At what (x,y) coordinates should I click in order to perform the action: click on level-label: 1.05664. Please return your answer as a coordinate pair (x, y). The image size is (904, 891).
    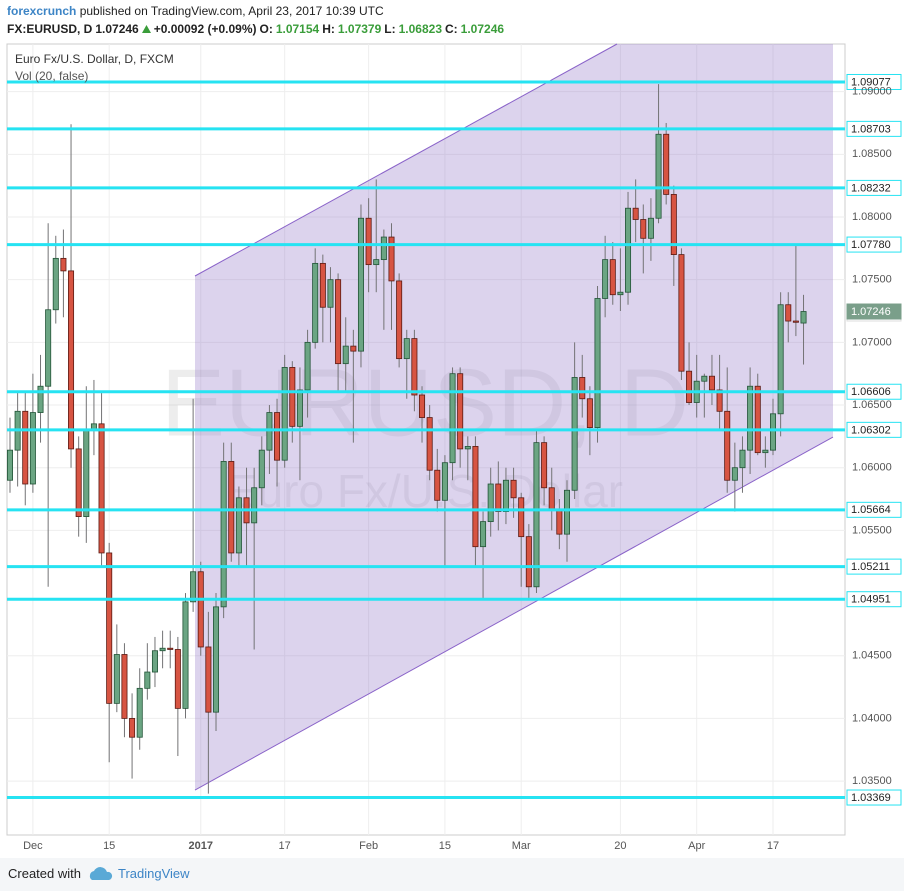
    Looking at the image, I should click on (871, 510).